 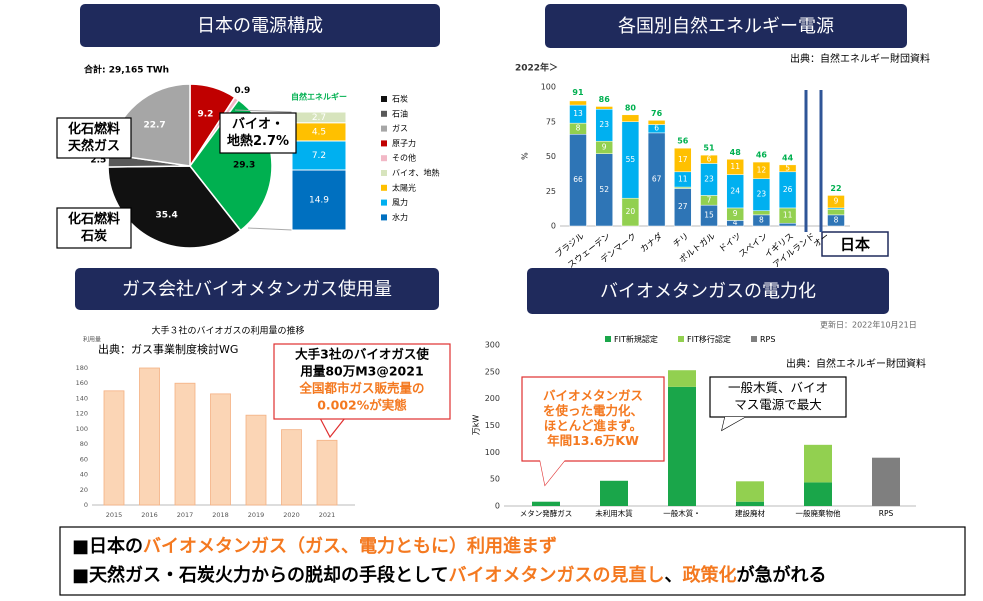 What do you see at coordinates (709, 148) in the screenshot?
I see `total-label: 51` at bounding box center [709, 148].